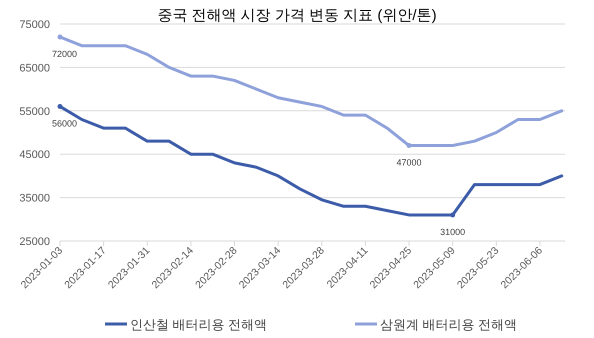  Describe the element at coordinates (34, 242) in the screenshot. I see `y-tick-label: 25000` at that location.